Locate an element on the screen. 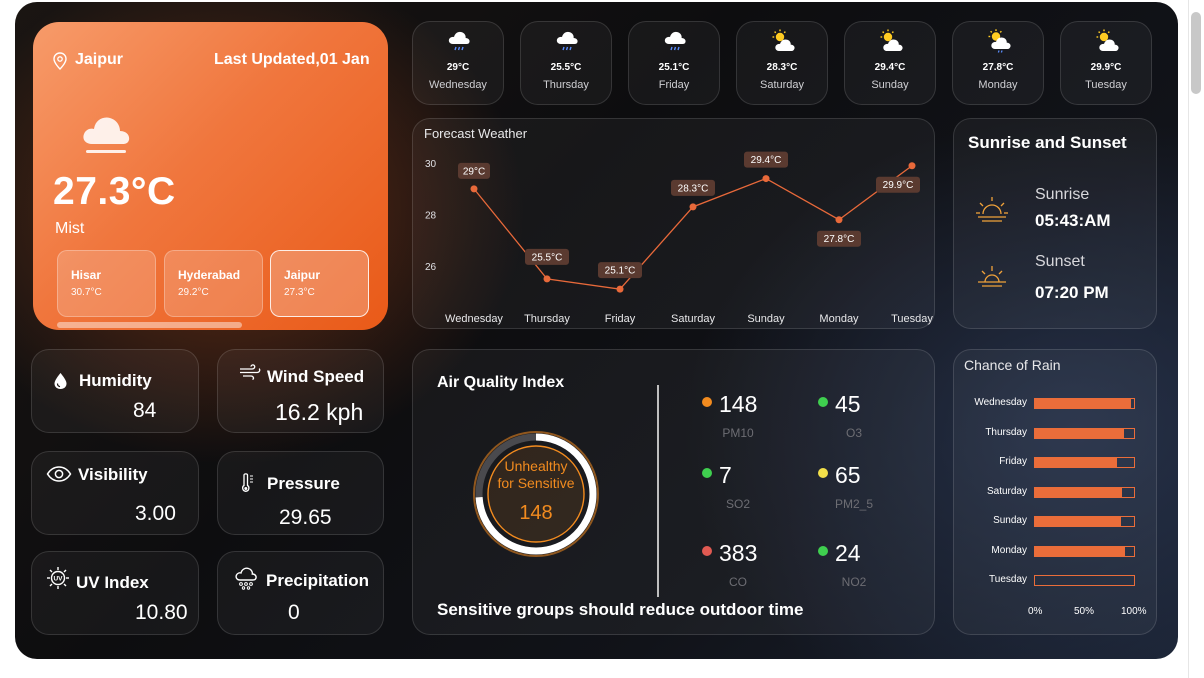 Image resolution: width=1204 pixels, height=678 pixels. rain-x-tick: 0% is located at coordinates (1035, 611).